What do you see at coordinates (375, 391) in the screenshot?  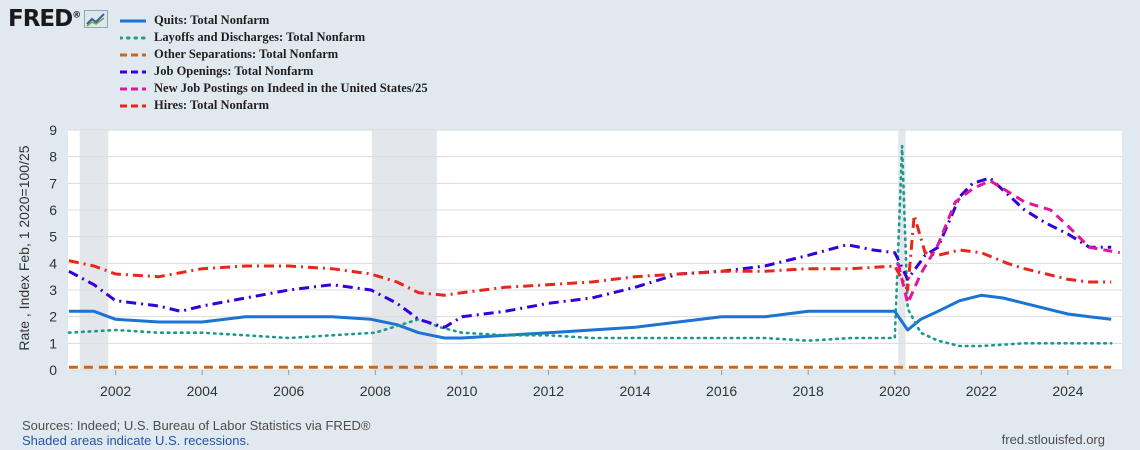 I see `x-tick-label-2008: 2008` at bounding box center [375, 391].